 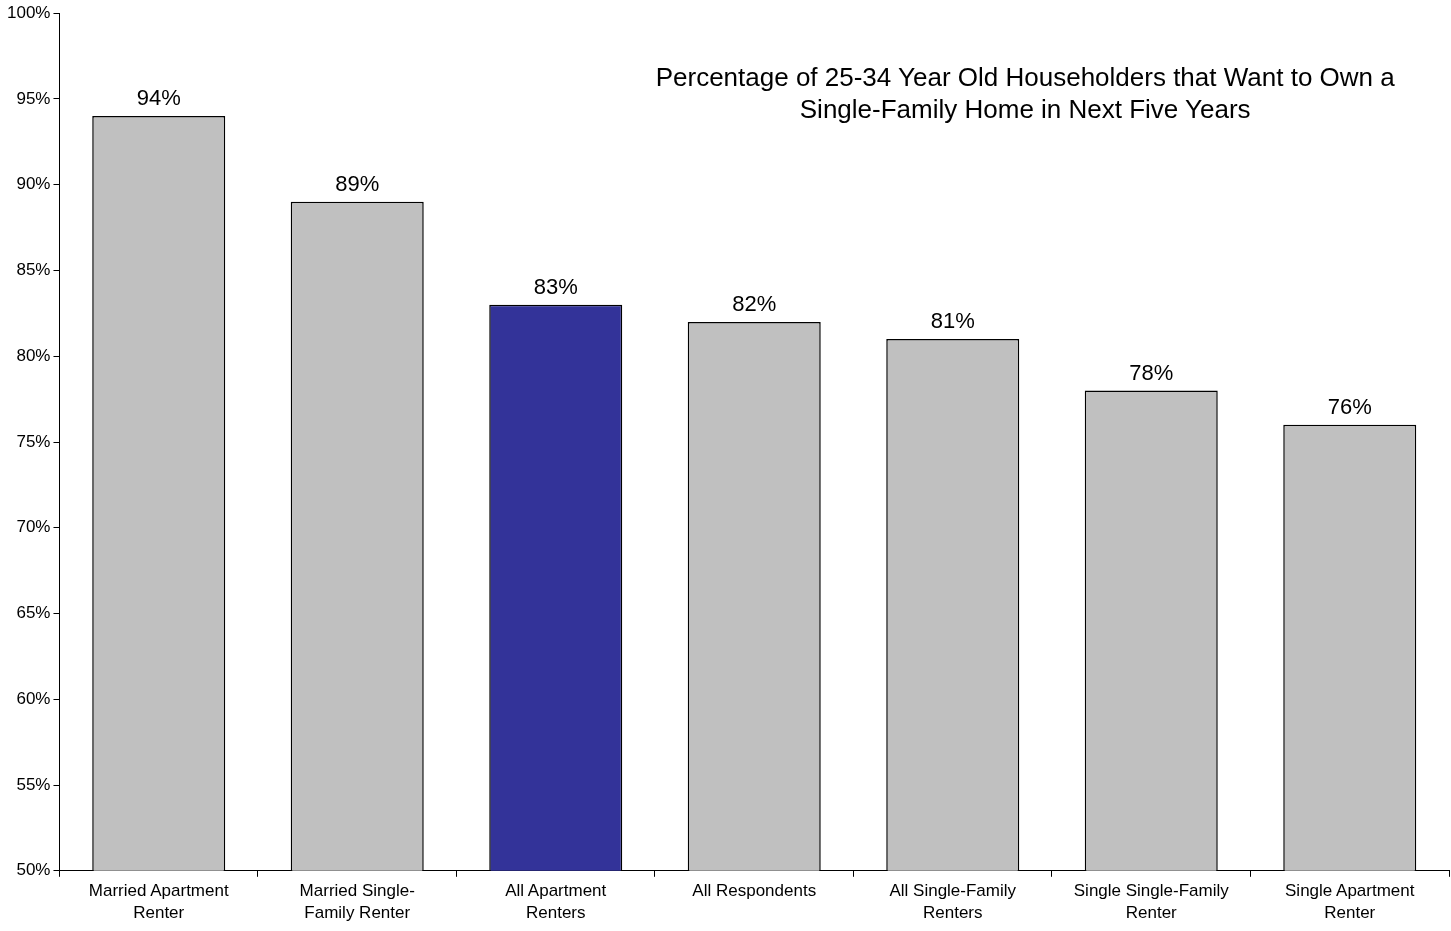 I want to click on data-label: 82%, so click(x=754, y=303).